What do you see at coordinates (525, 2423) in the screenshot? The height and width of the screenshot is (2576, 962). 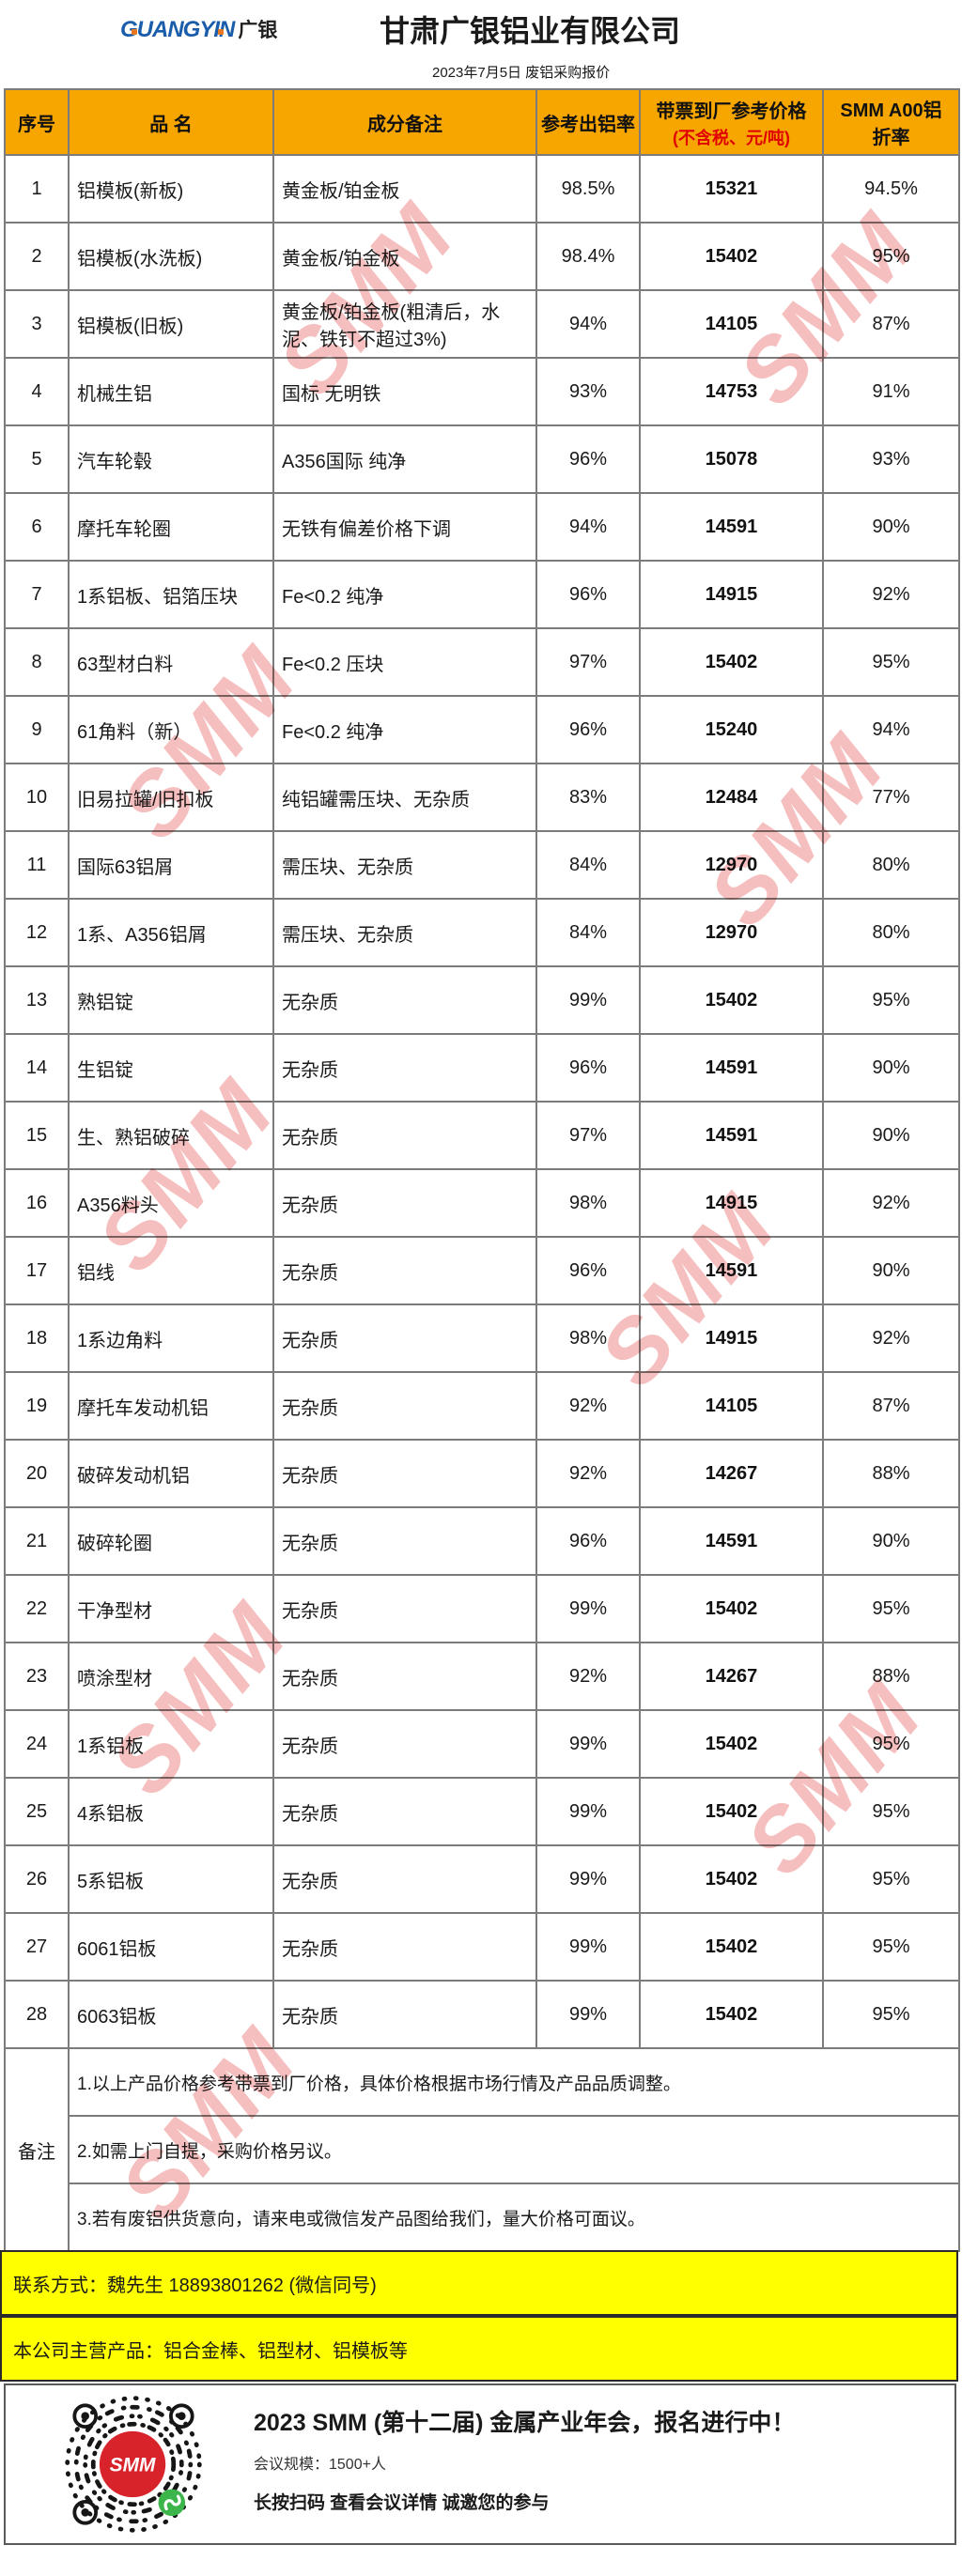 I see `footer-event-title: 2023 SMM (第十二届) 金属产业年会，报名进行中！` at bounding box center [525, 2423].